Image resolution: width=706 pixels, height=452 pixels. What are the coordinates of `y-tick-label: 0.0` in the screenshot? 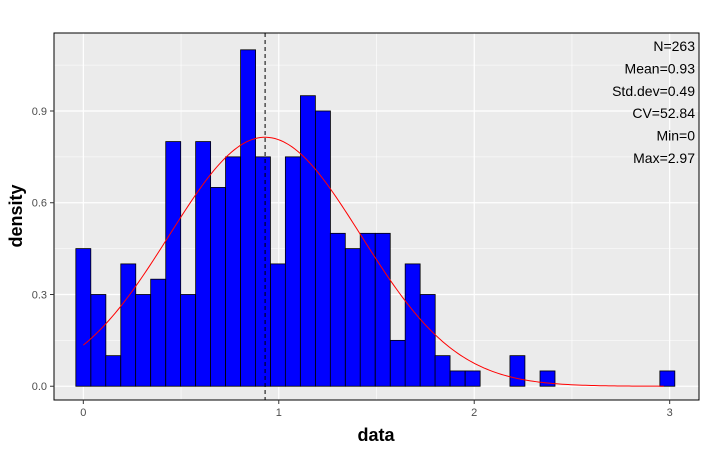 It's located at (39, 387).